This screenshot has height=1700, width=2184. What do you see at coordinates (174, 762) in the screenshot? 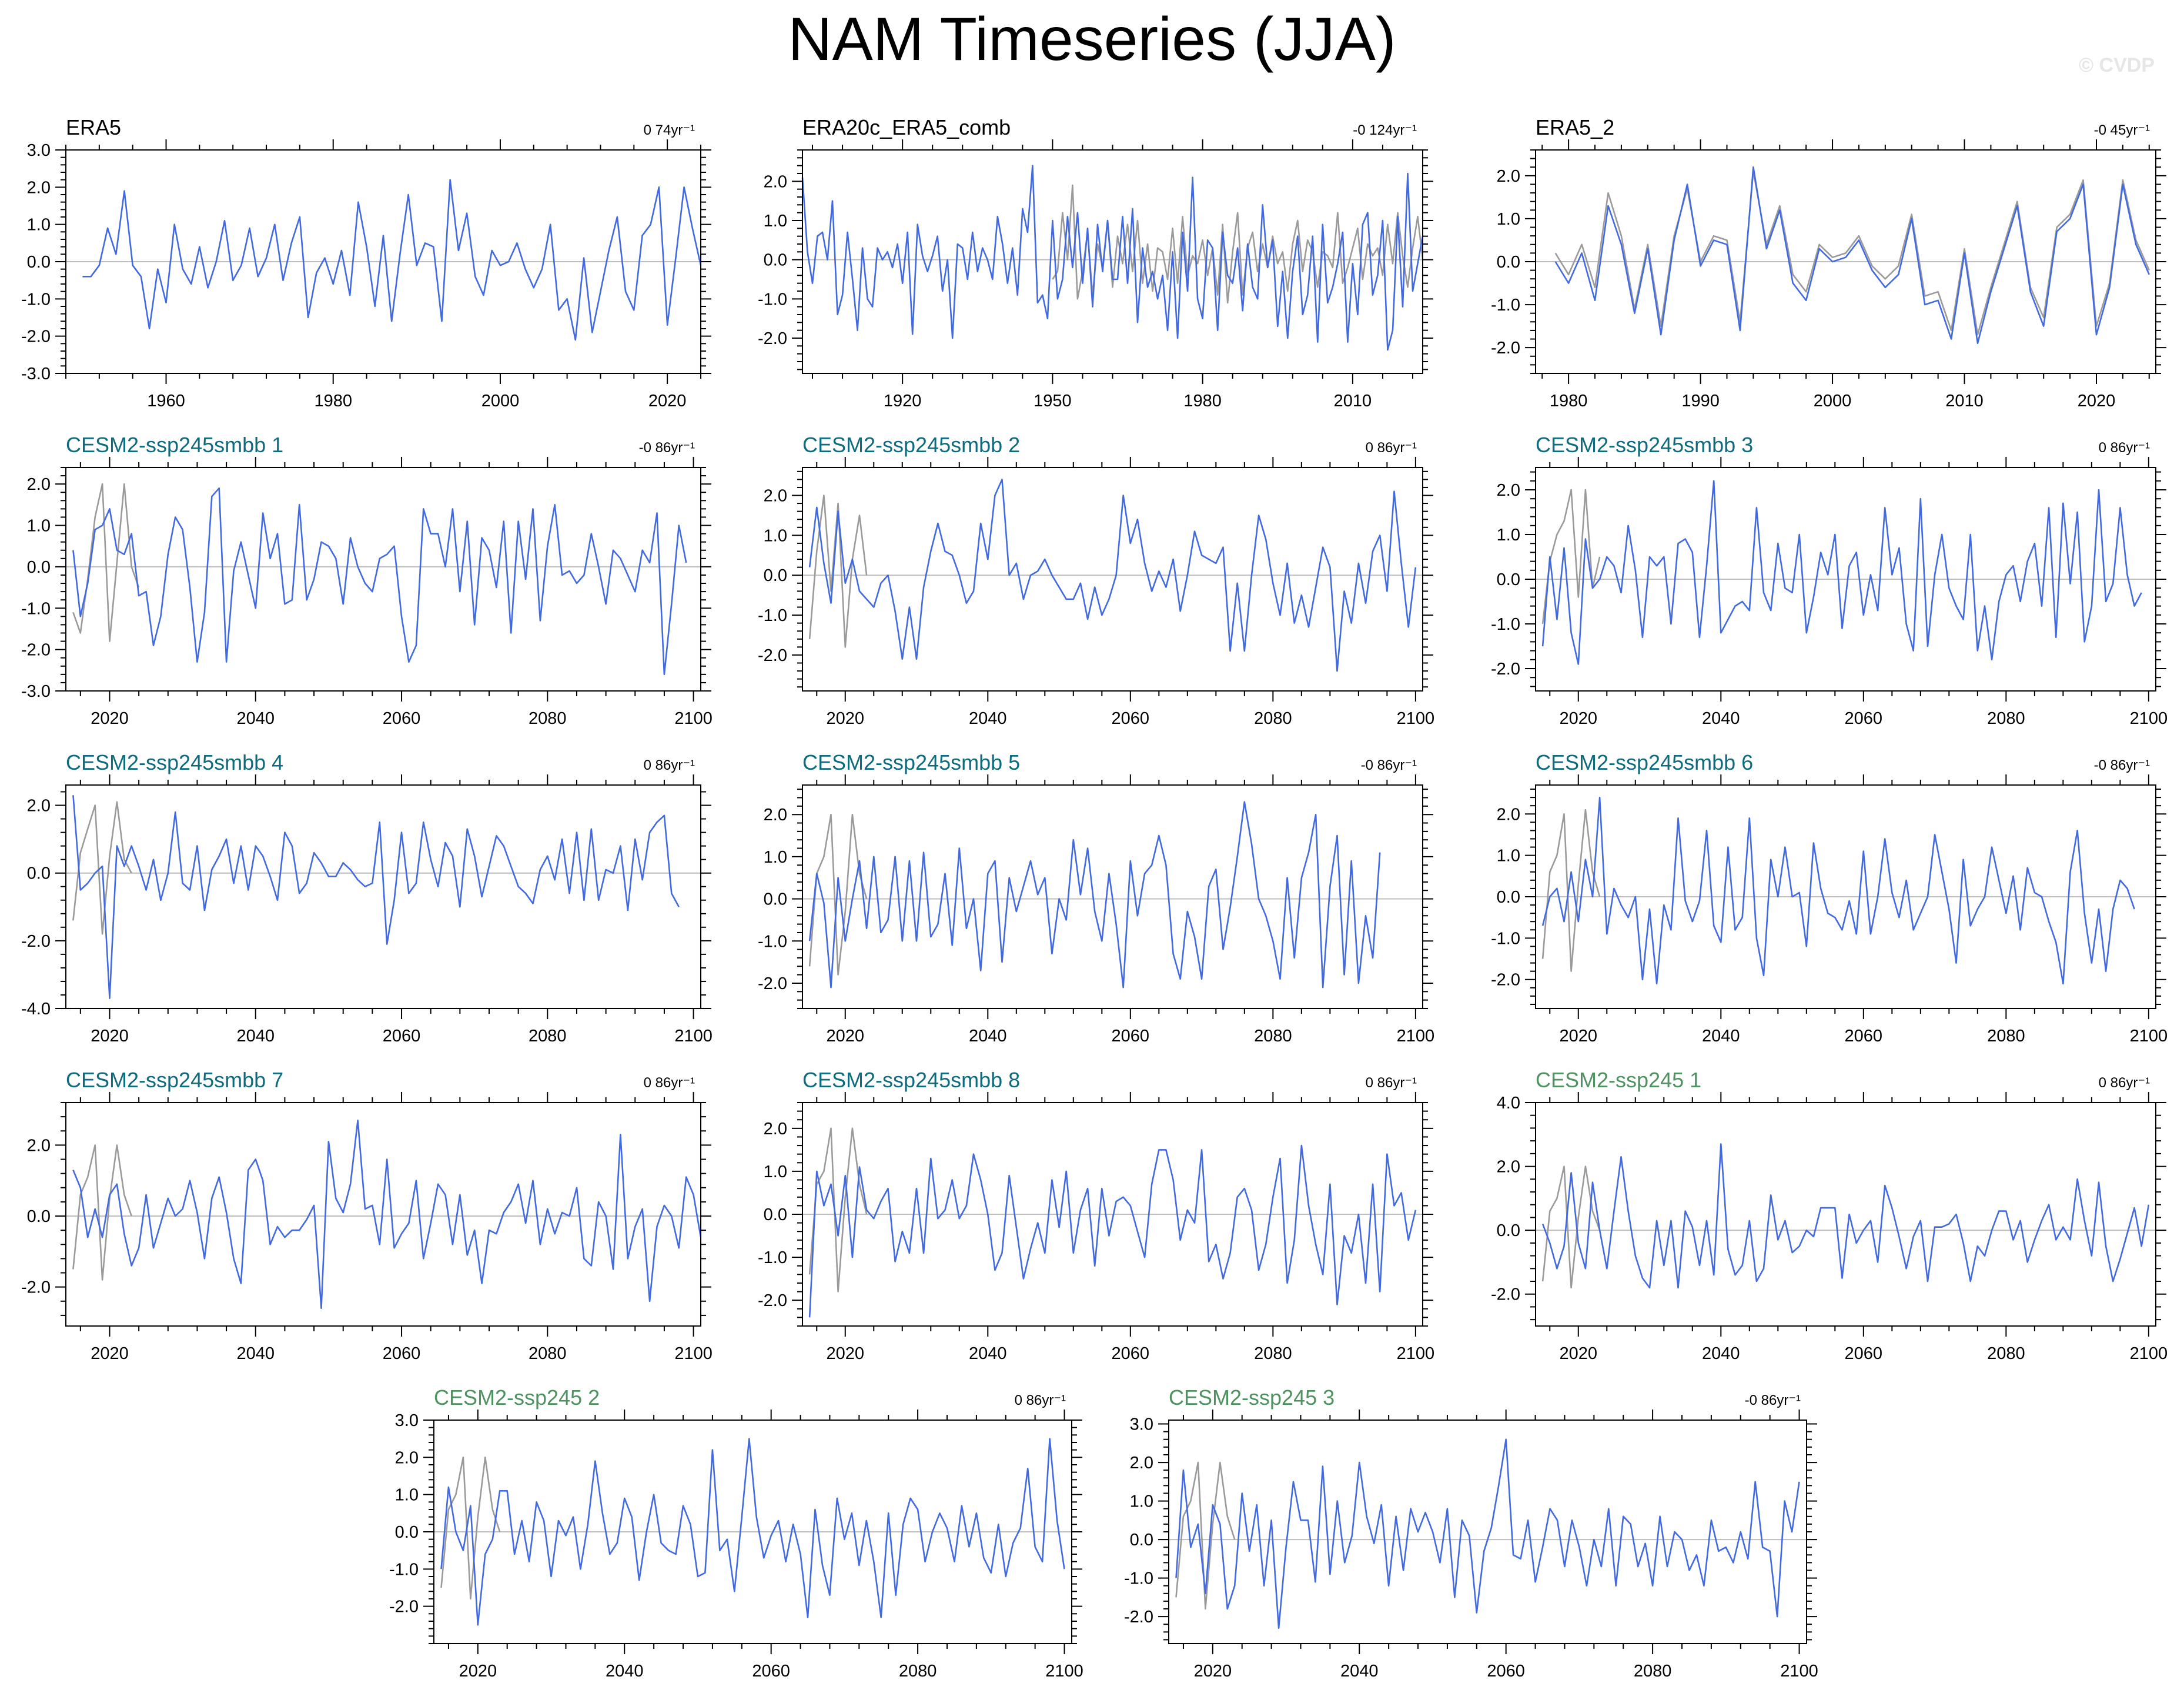
I see `panel-title: CESM2-ssp245smbb 4` at bounding box center [174, 762].